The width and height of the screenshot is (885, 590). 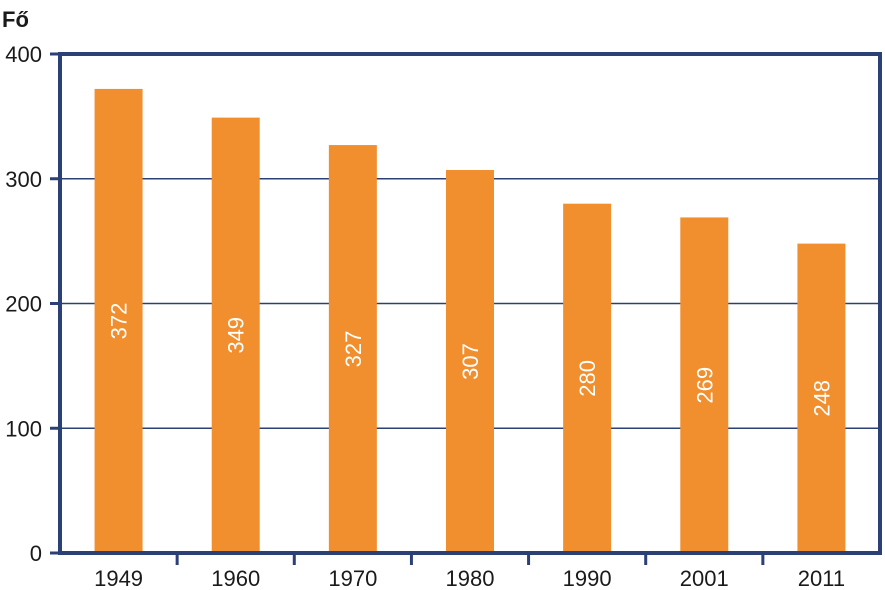 I want to click on y-tick-label: 300, so click(x=23, y=179).